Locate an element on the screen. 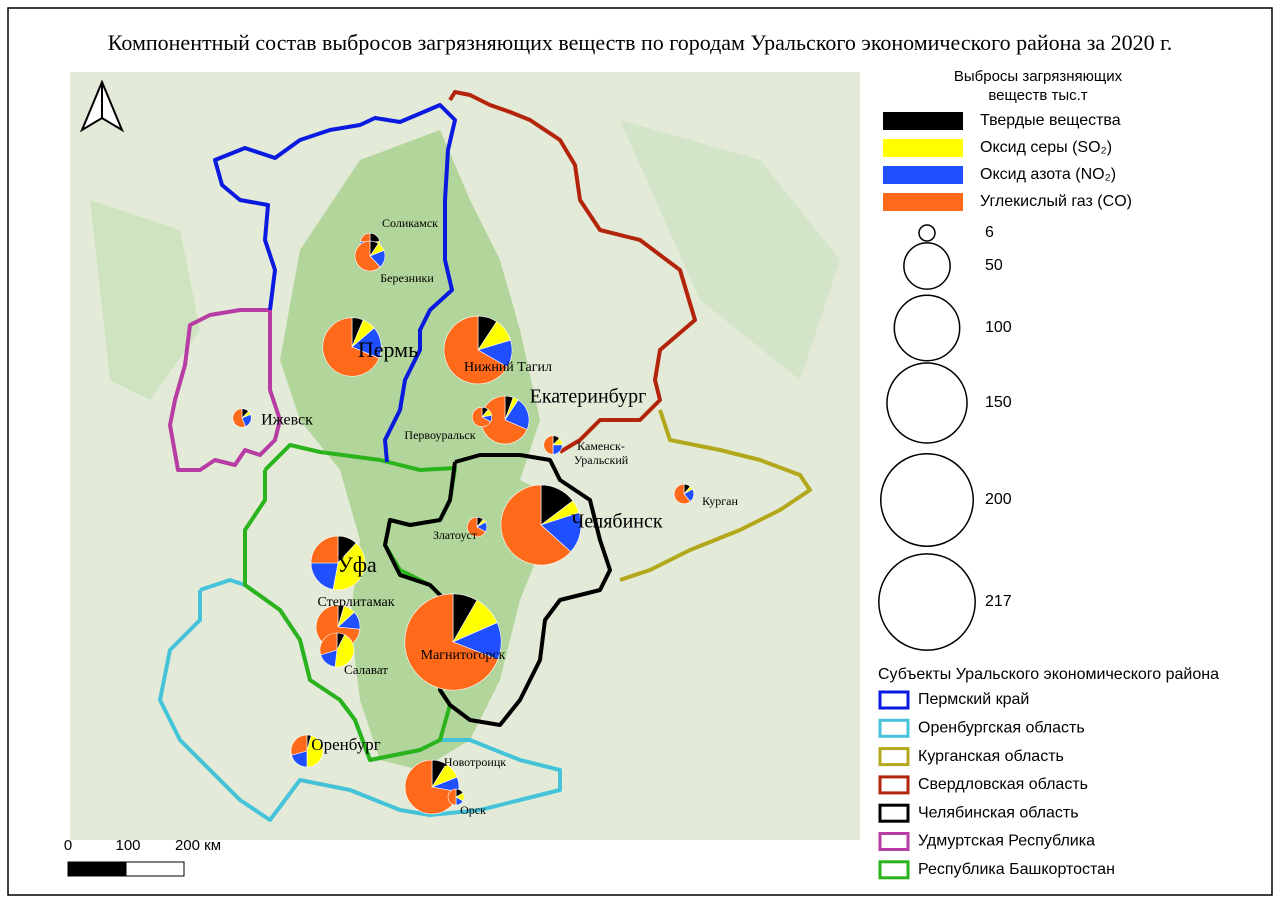  size-legend-label: 50 is located at coordinates (994, 265).